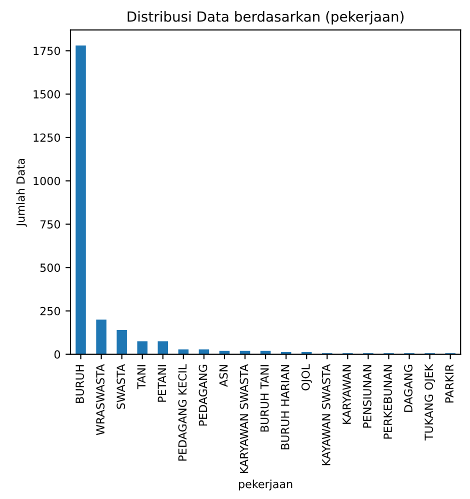 The height and width of the screenshot is (499, 470). Describe the element at coordinates (430, 402) in the screenshot. I see `x-tick-label: TUKANG OJEK` at that location.